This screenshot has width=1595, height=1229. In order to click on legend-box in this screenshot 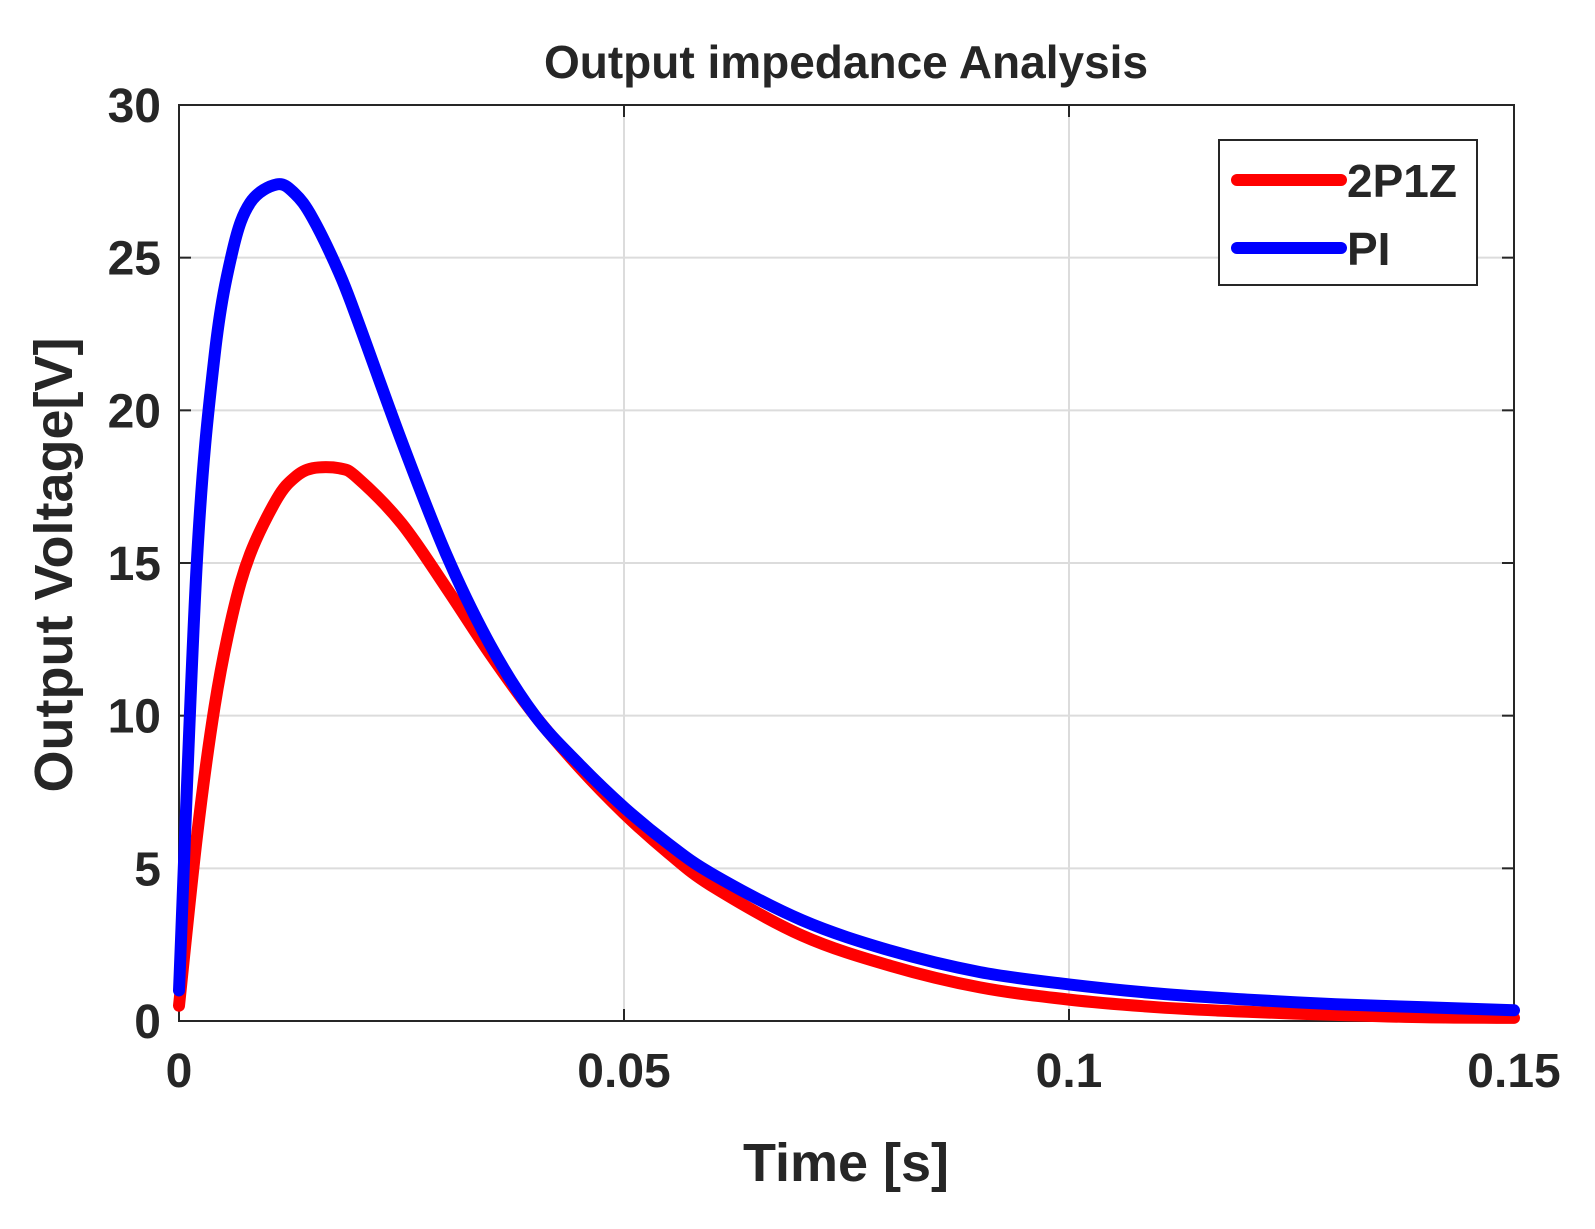, I will do `click(1348, 212)`.